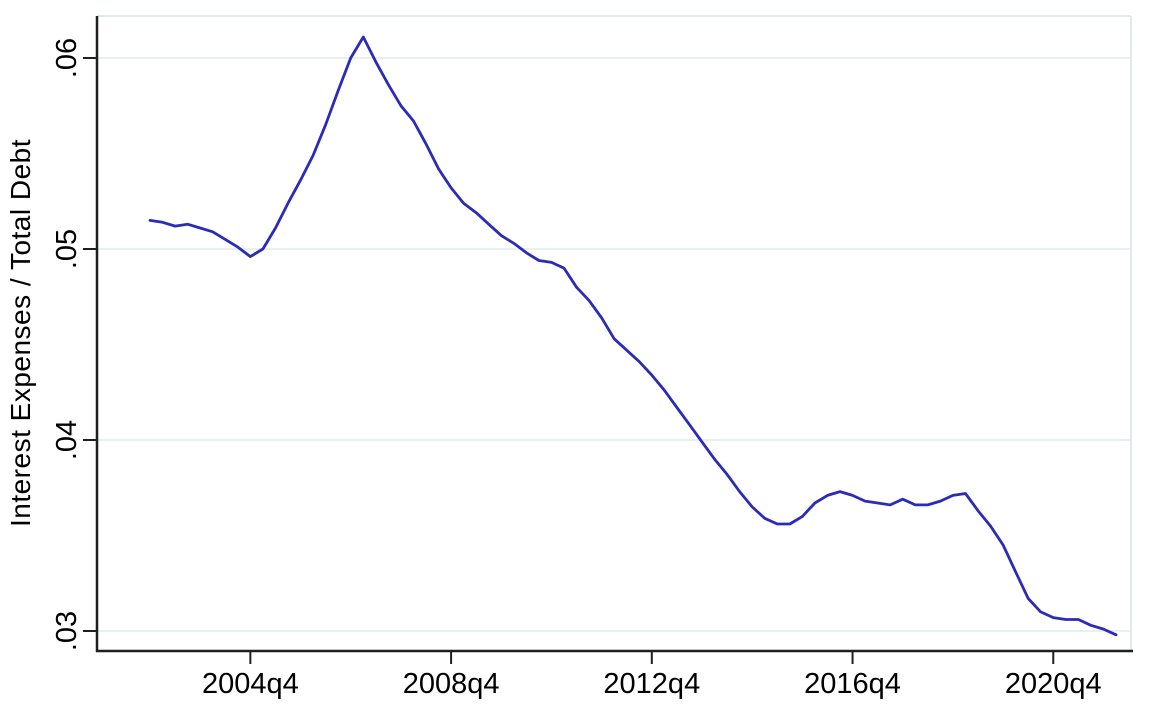 The width and height of the screenshot is (1150, 715). Describe the element at coordinates (67, 631) in the screenshot. I see `y-tick-label: .03` at that location.